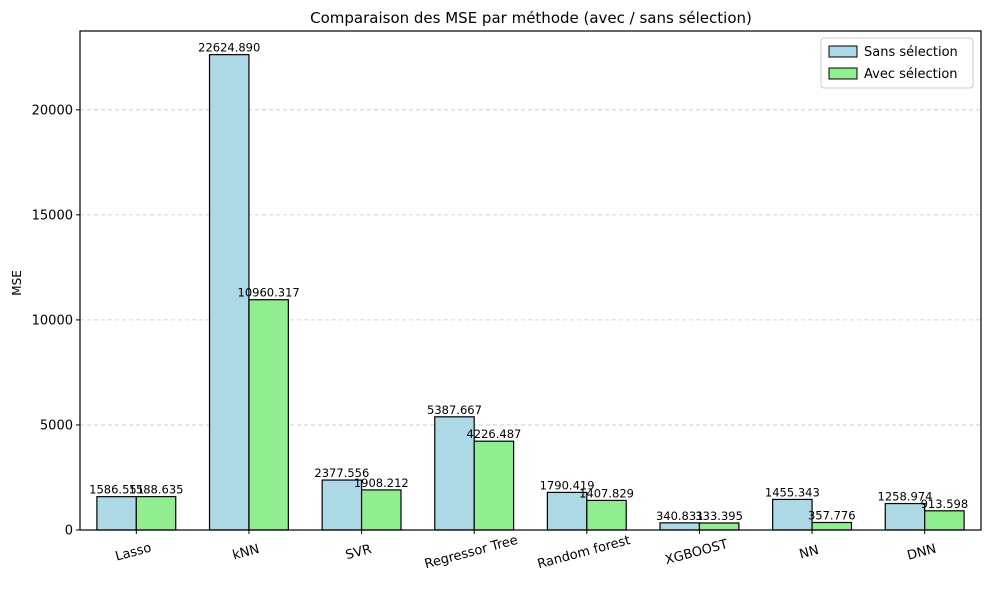  I want to click on bar-value-label: 4226.487, so click(493, 434).